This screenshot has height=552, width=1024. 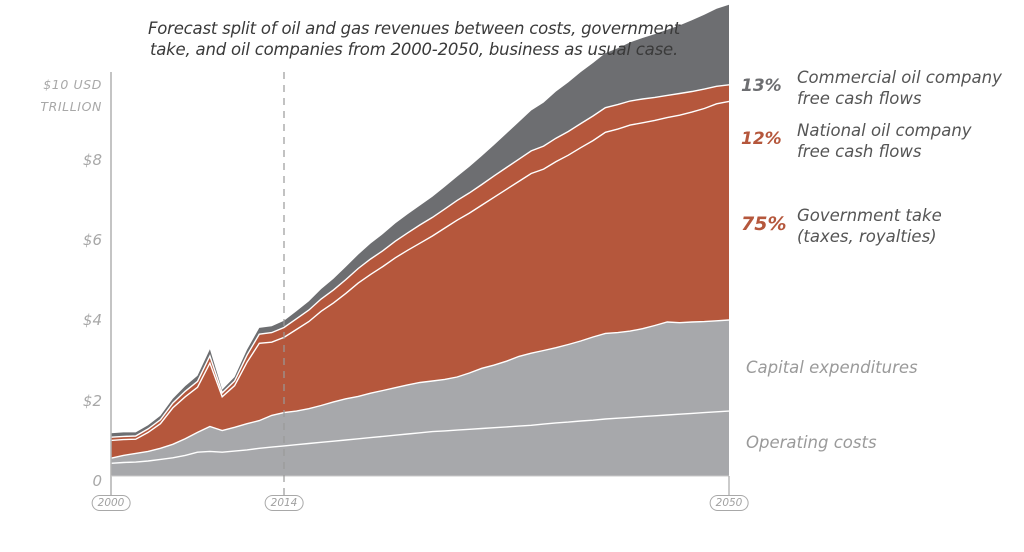 What do you see at coordinates (856, 141) in the screenshot?
I see `legend-national-oil-company: 12% National oil company free cash flows` at bounding box center [856, 141].